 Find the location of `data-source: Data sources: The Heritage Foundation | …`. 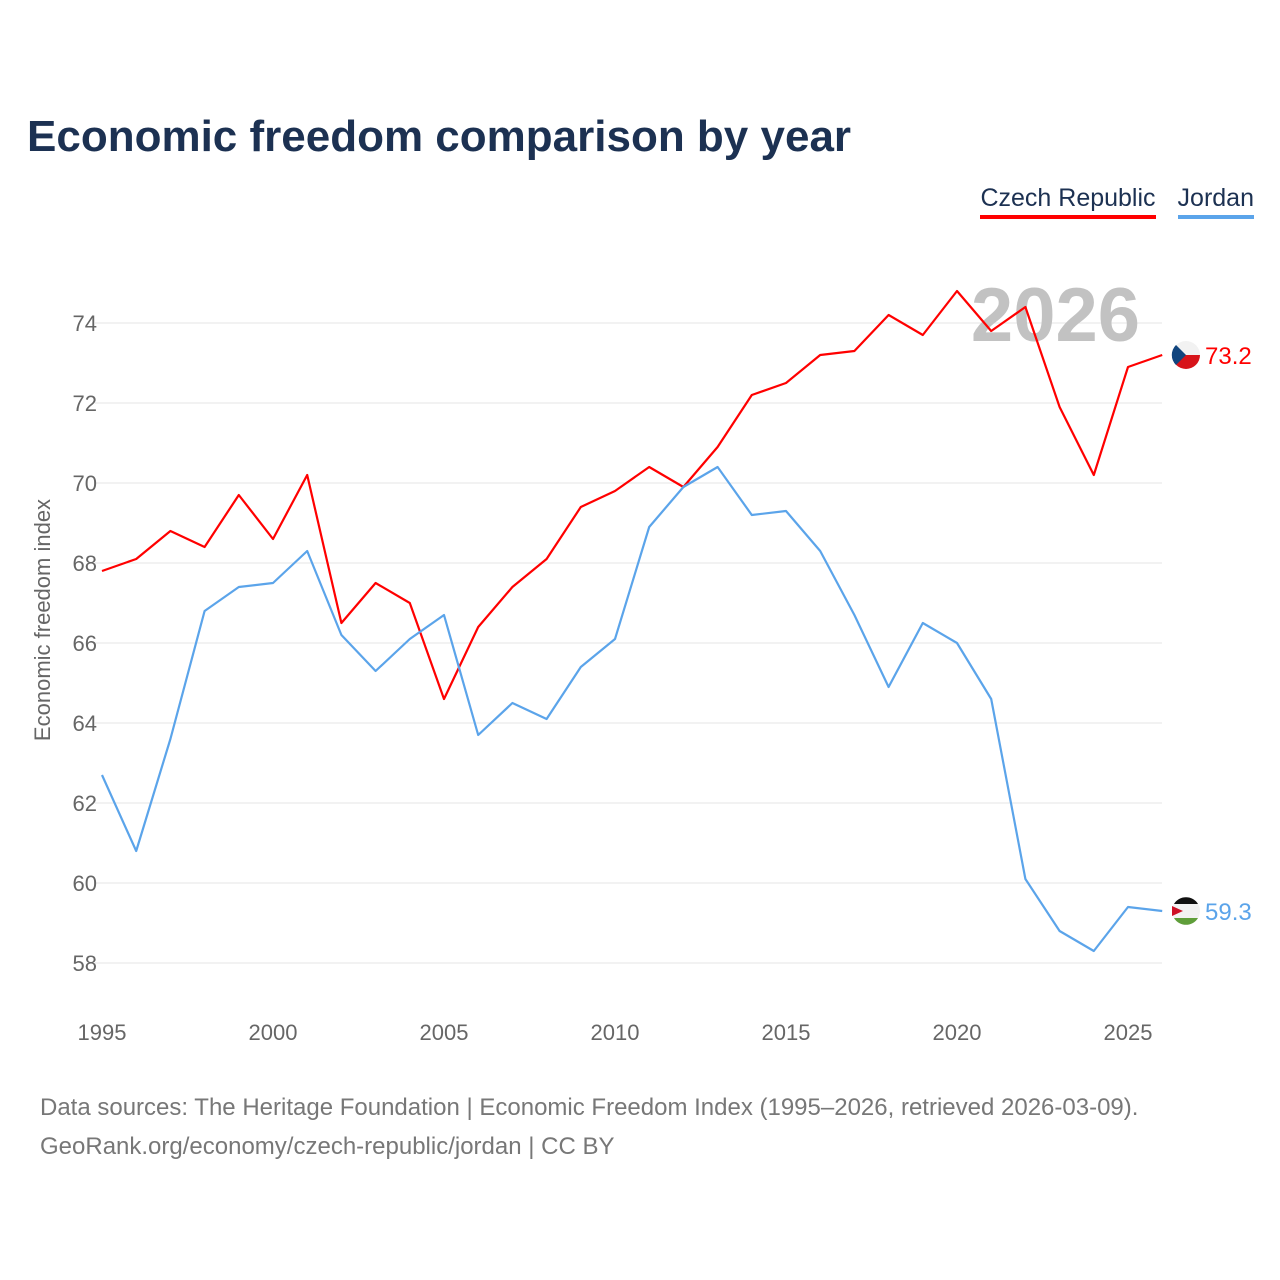

data-source: Data sources: The Heritage Foundation | … is located at coordinates (589, 1127).